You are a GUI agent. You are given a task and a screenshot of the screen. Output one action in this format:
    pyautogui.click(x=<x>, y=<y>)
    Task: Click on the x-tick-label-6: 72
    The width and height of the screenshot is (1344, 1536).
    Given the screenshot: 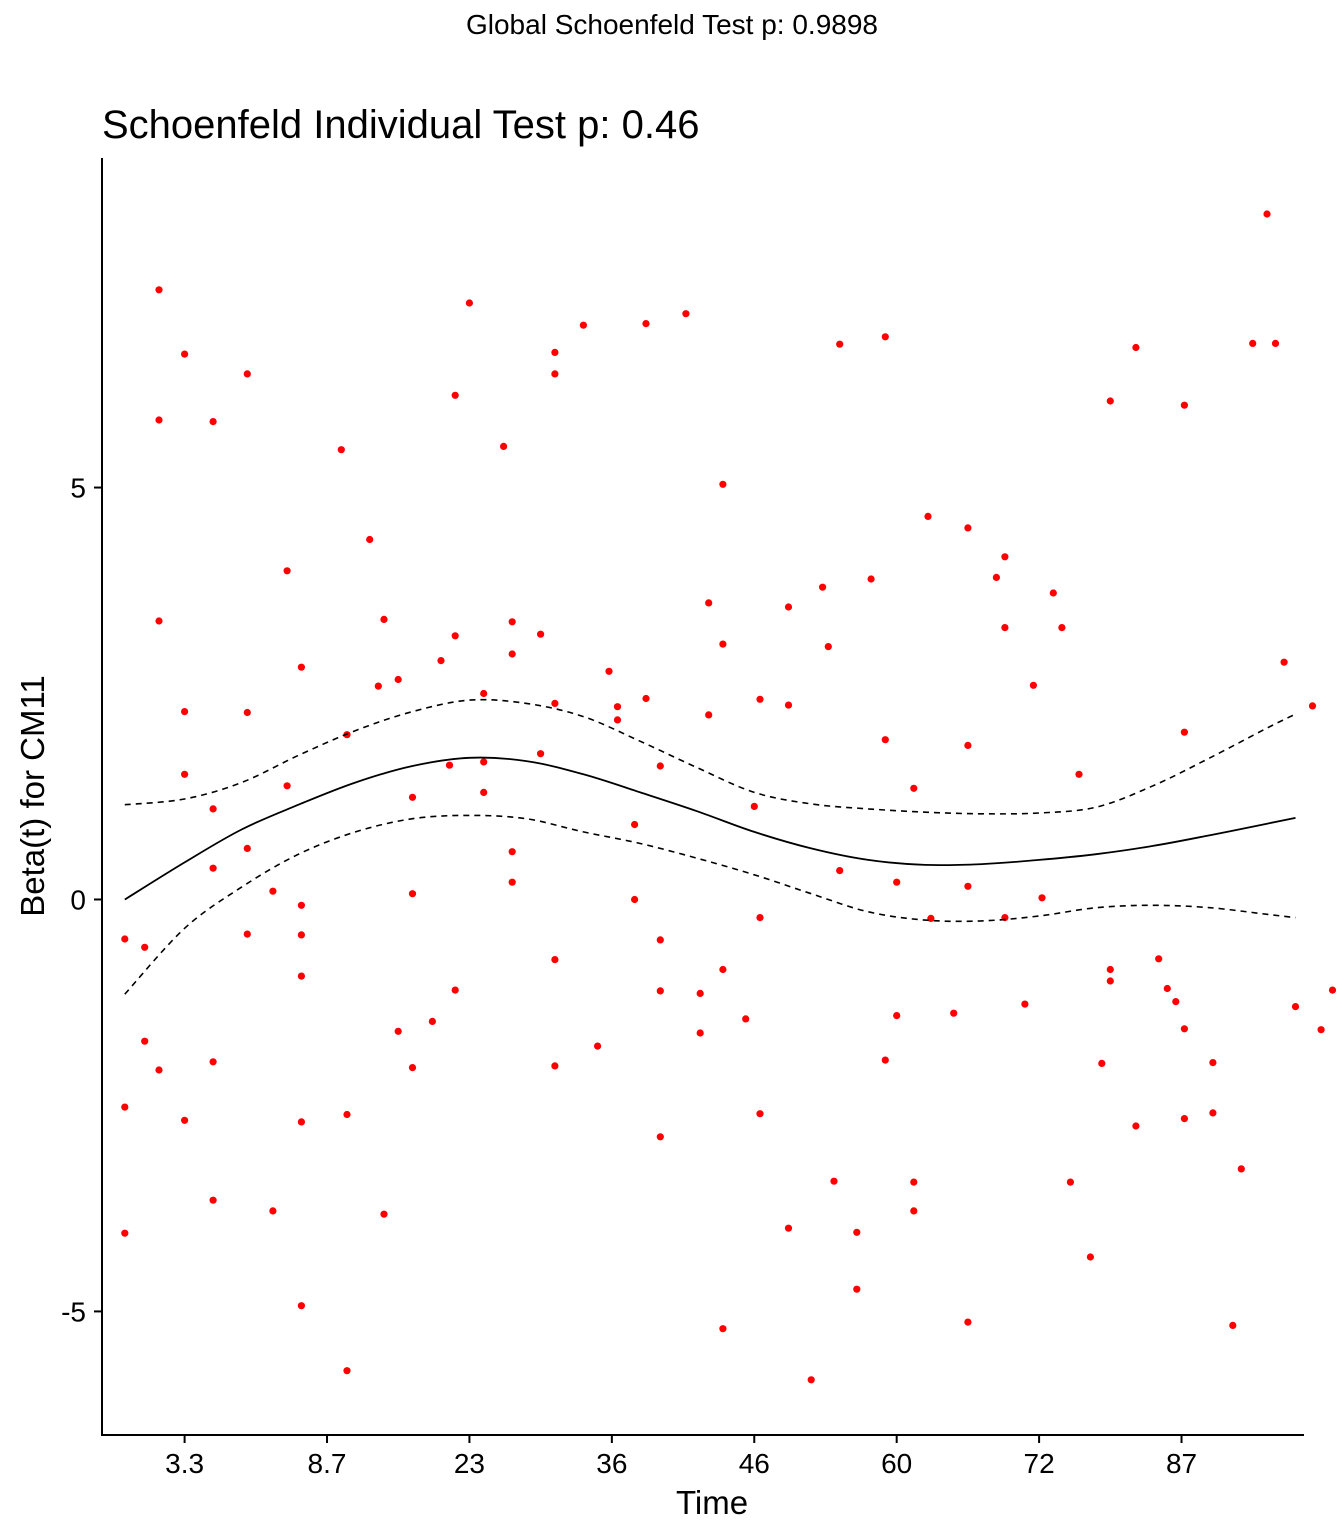 What is the action you would take?
    pyautogui.click(x=1039, y=1463)
    